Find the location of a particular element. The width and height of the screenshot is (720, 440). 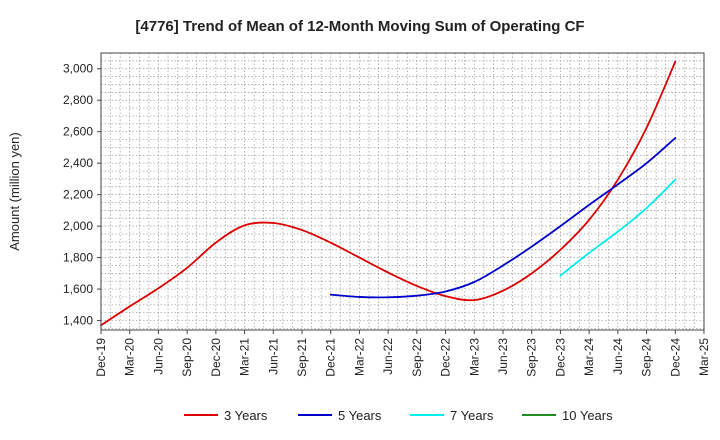

x-tick-label: Mar-24 is located at coordinates (589, 357).